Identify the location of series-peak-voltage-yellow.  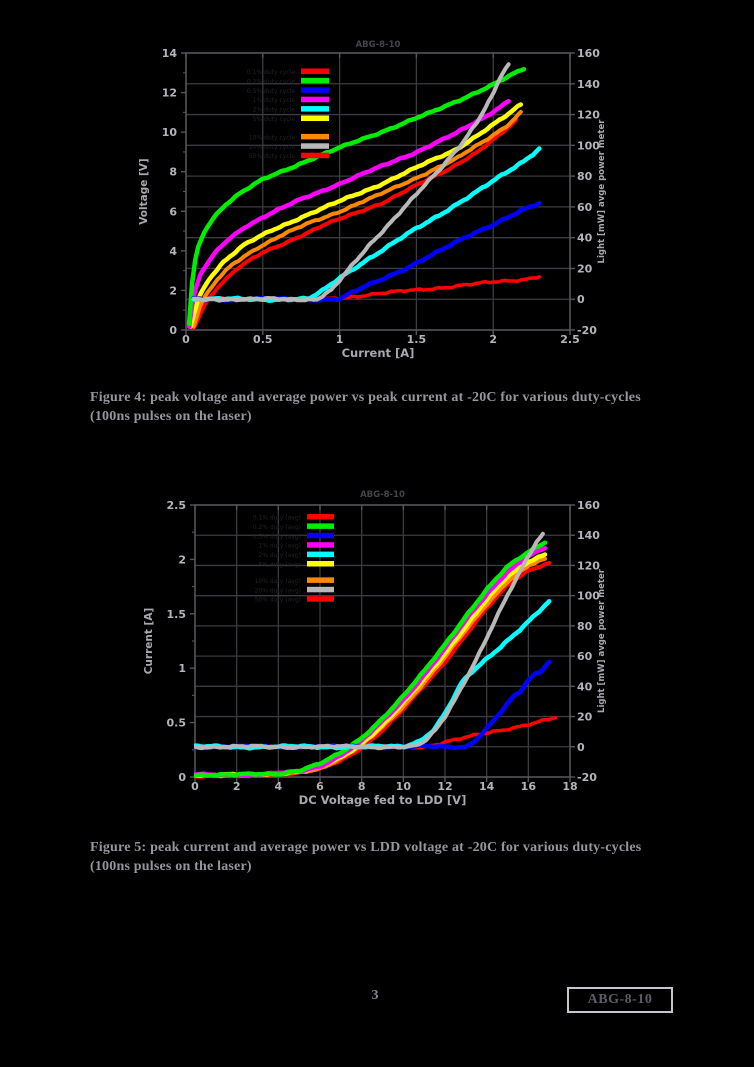
(356, 215).